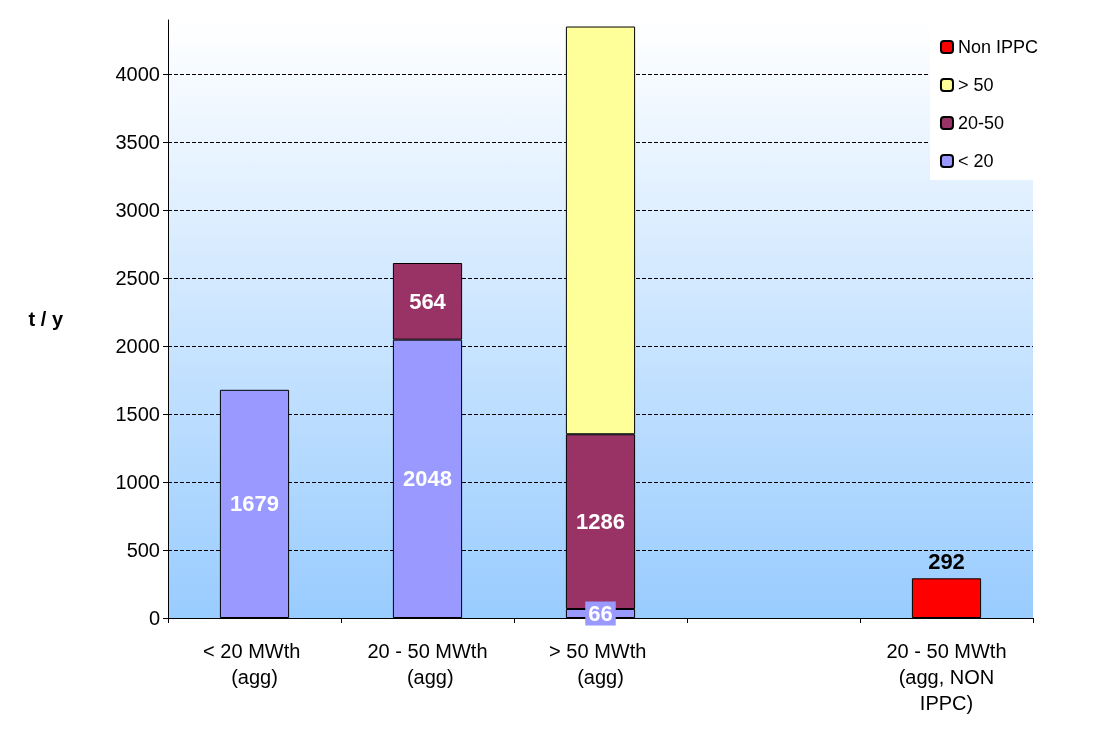 This screenshot has height=755, width=1098. What do you see at coordinates (137, 346) in the screenshot?
I see `y-tick-label: 2000` at bounding box center [137, 346].